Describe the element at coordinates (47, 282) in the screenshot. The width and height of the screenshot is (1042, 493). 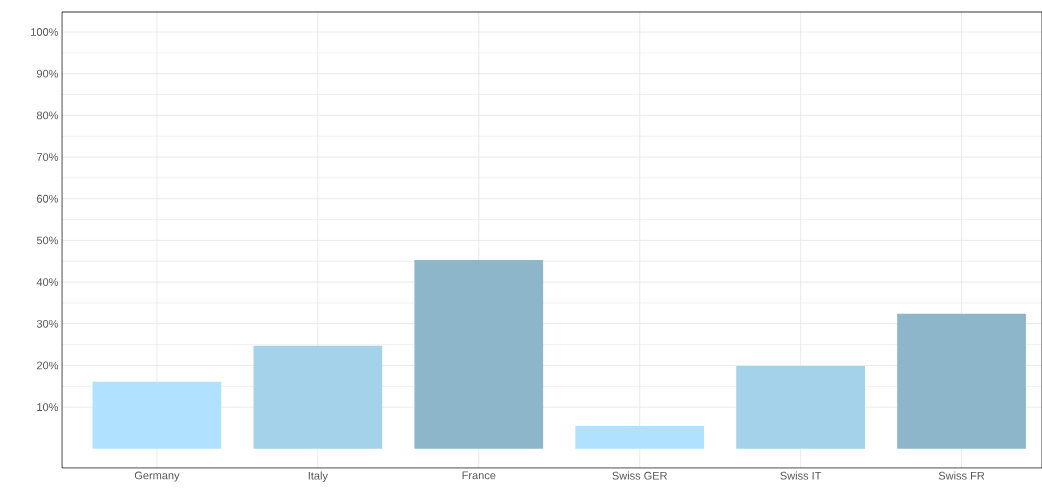
I see `y-tick-label: 40%` at that location.